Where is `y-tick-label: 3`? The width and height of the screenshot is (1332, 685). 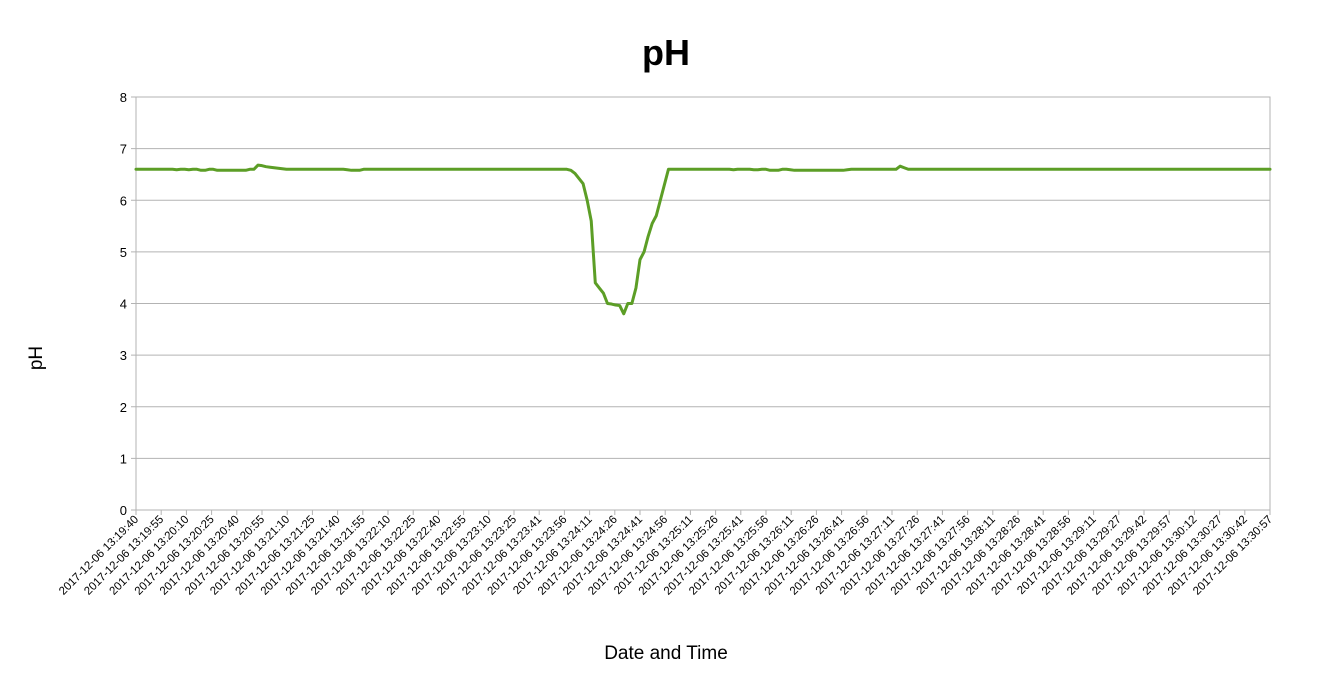 y-tick-label: 3 is located at coordinates (123, 355).